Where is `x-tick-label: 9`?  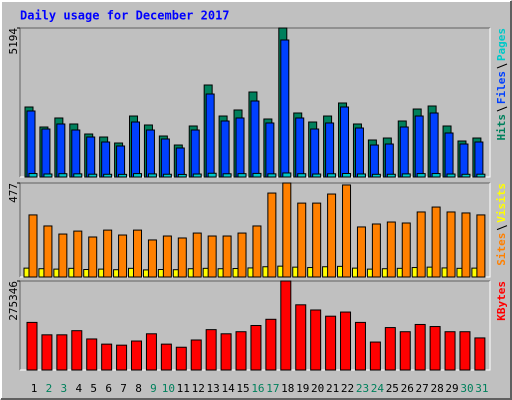 x-tick-label: 9 is located at coordinates (153, 388).